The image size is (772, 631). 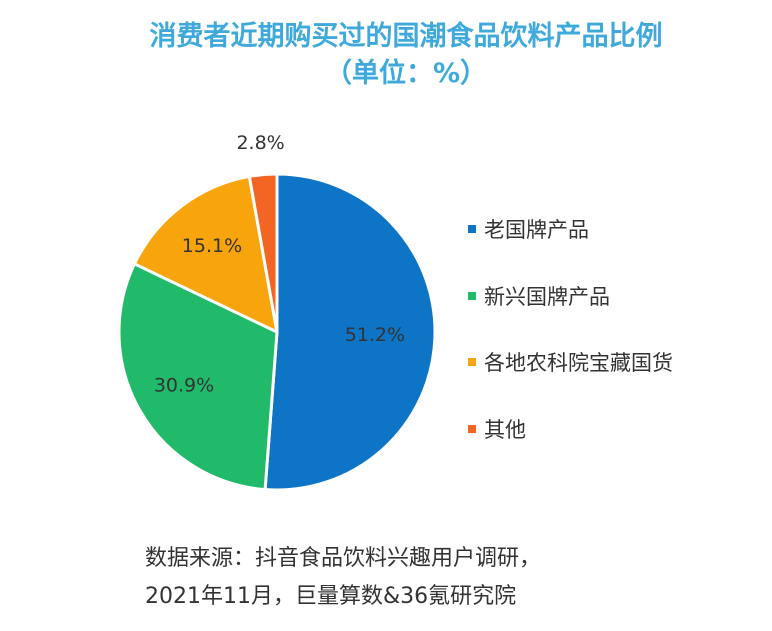 What do you see at coordinates (375, 335) in the screenshot?
I see `slice-value-label: 51.2%` at bounding box center [375, 335].